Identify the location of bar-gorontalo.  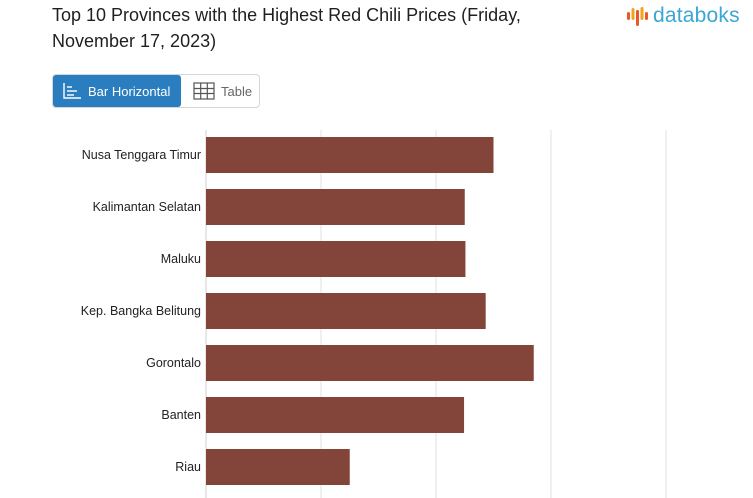
(370, 363).